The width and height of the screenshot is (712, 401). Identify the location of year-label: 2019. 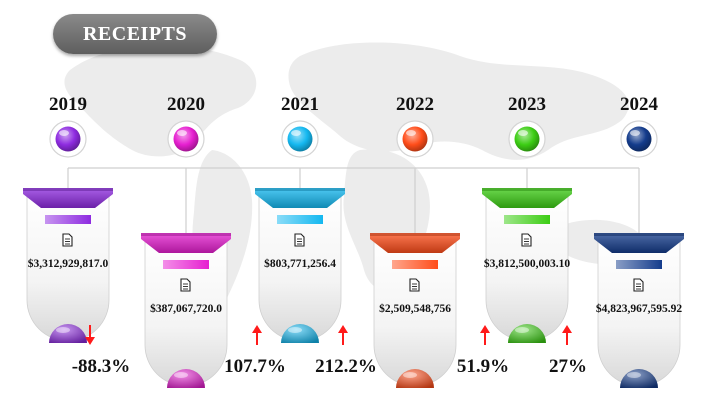
(68, 104).